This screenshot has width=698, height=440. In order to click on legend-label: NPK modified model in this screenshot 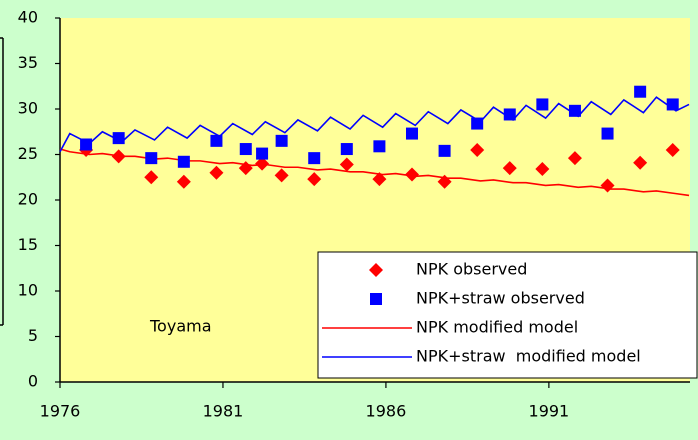, I will do `click(497, 327)`.